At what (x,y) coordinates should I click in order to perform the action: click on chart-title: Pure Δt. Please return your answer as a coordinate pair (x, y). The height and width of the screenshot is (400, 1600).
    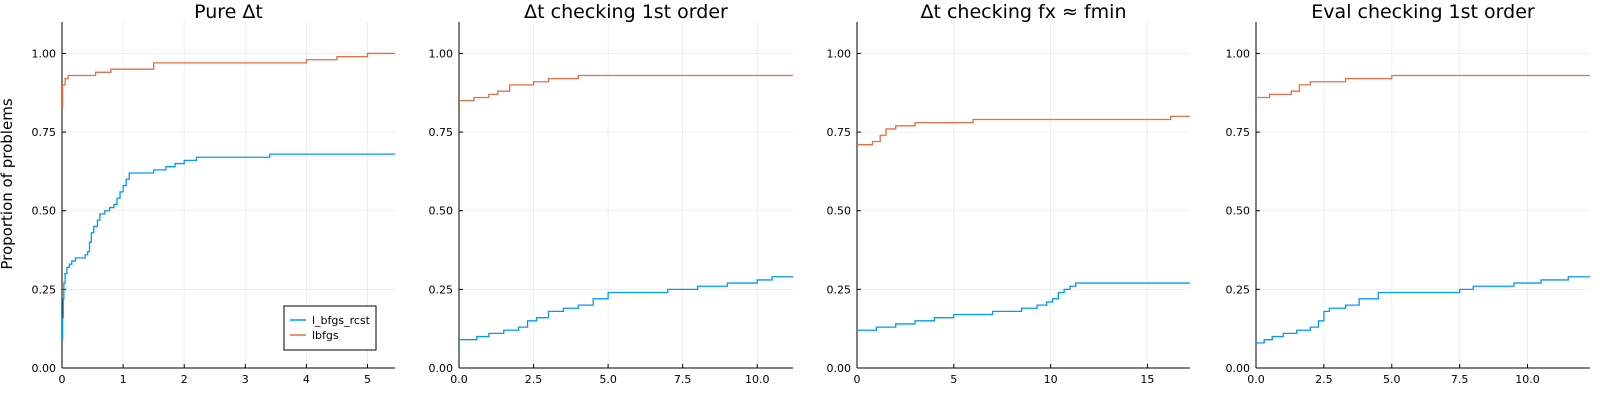
    Looking at the image, I should click on (228, 12).